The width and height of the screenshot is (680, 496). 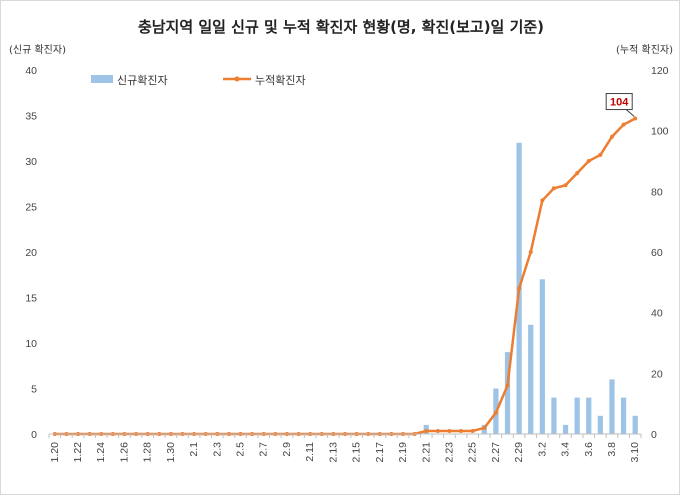 What do you see at coordinates (657, 314) in the screenshot?
I see `y2-tick-label: 40` at bounding box center [657, 314].